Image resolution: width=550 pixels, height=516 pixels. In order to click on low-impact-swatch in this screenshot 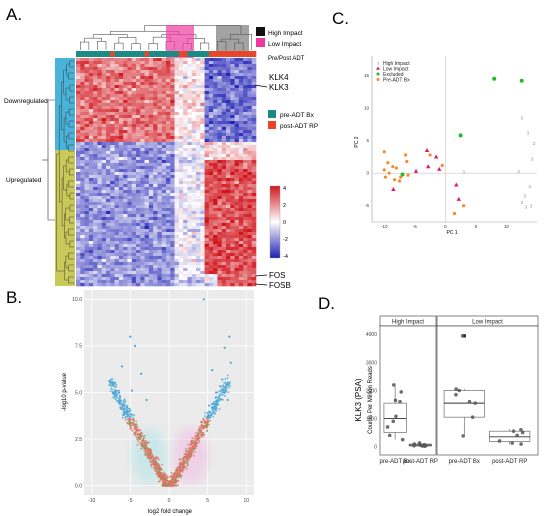, I will do `click(260, 42)`.